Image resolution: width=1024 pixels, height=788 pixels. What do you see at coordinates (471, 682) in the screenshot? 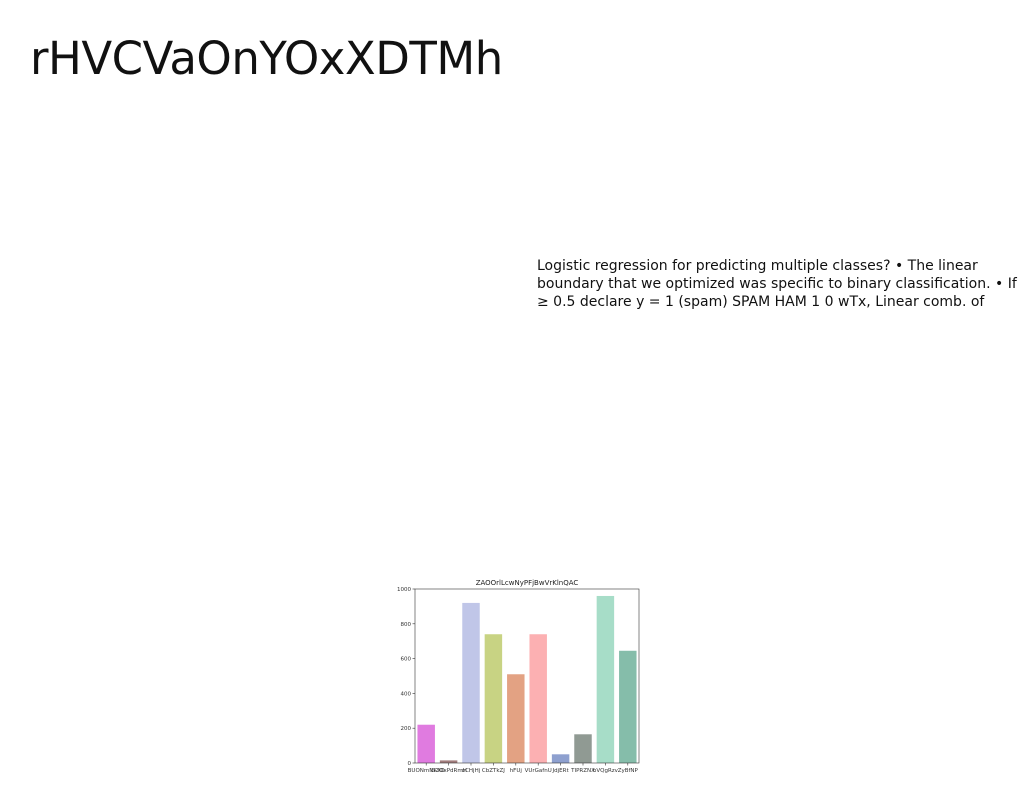
I see `bar-oCHjHj` at bounding box center [471, 682].